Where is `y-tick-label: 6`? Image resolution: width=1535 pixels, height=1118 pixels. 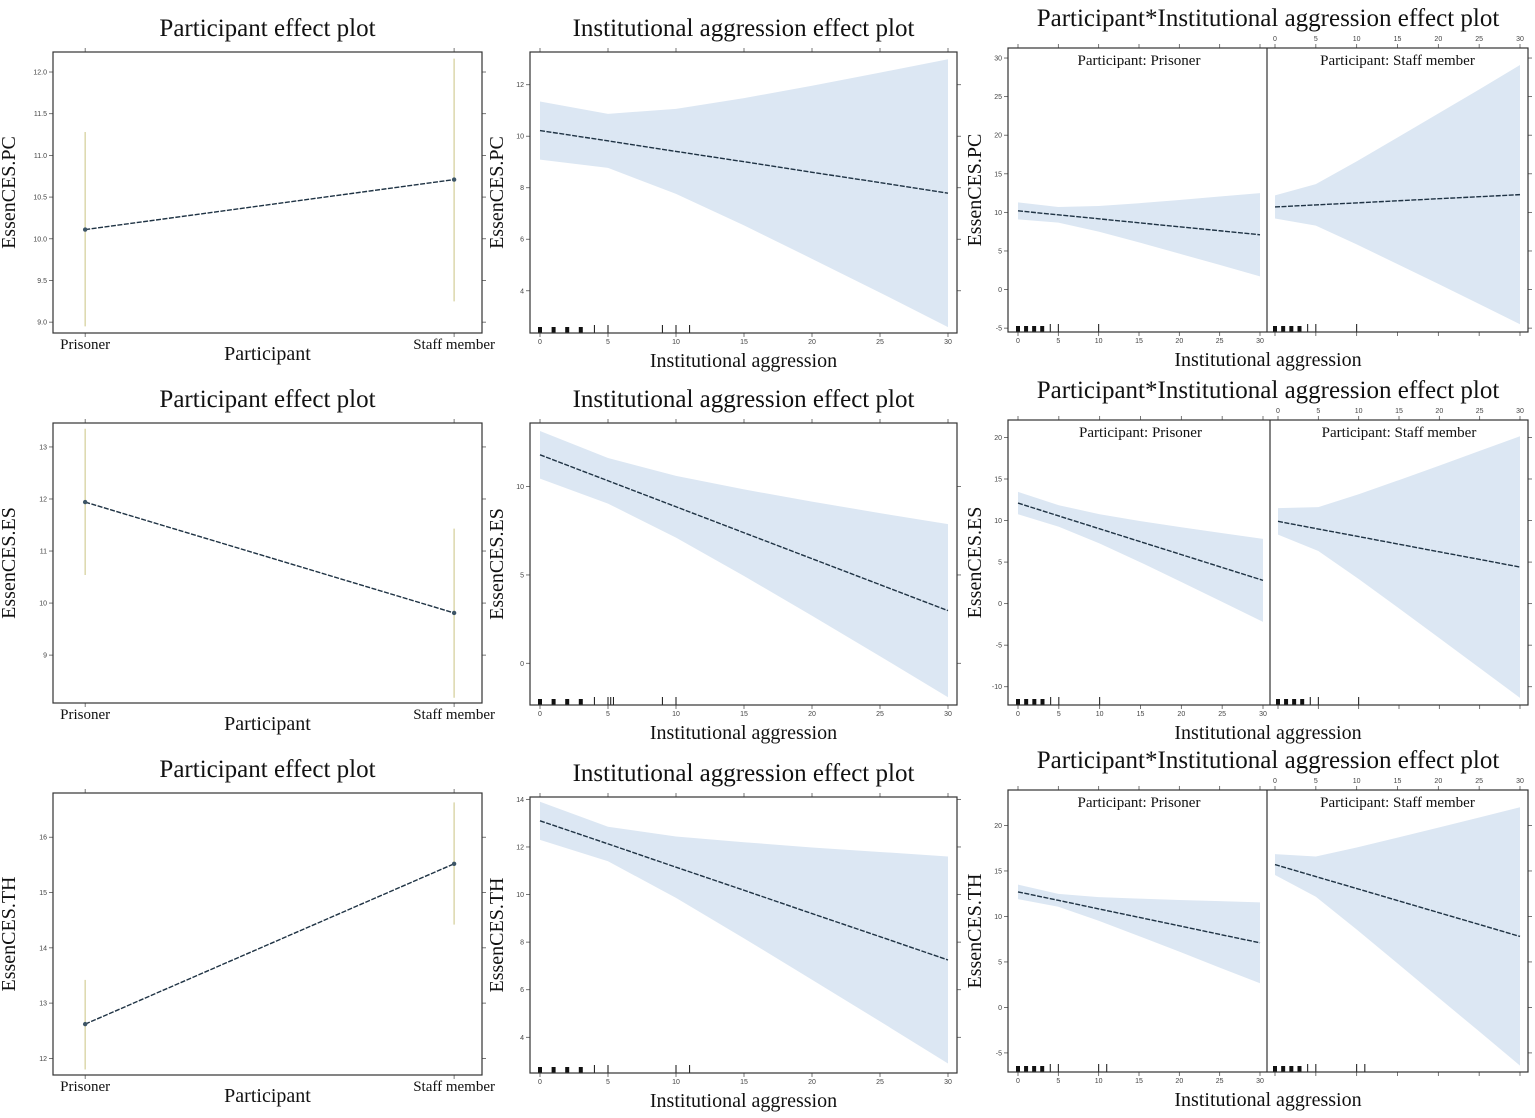 y-tick-label: 6 is located at coordinates (522, 240).